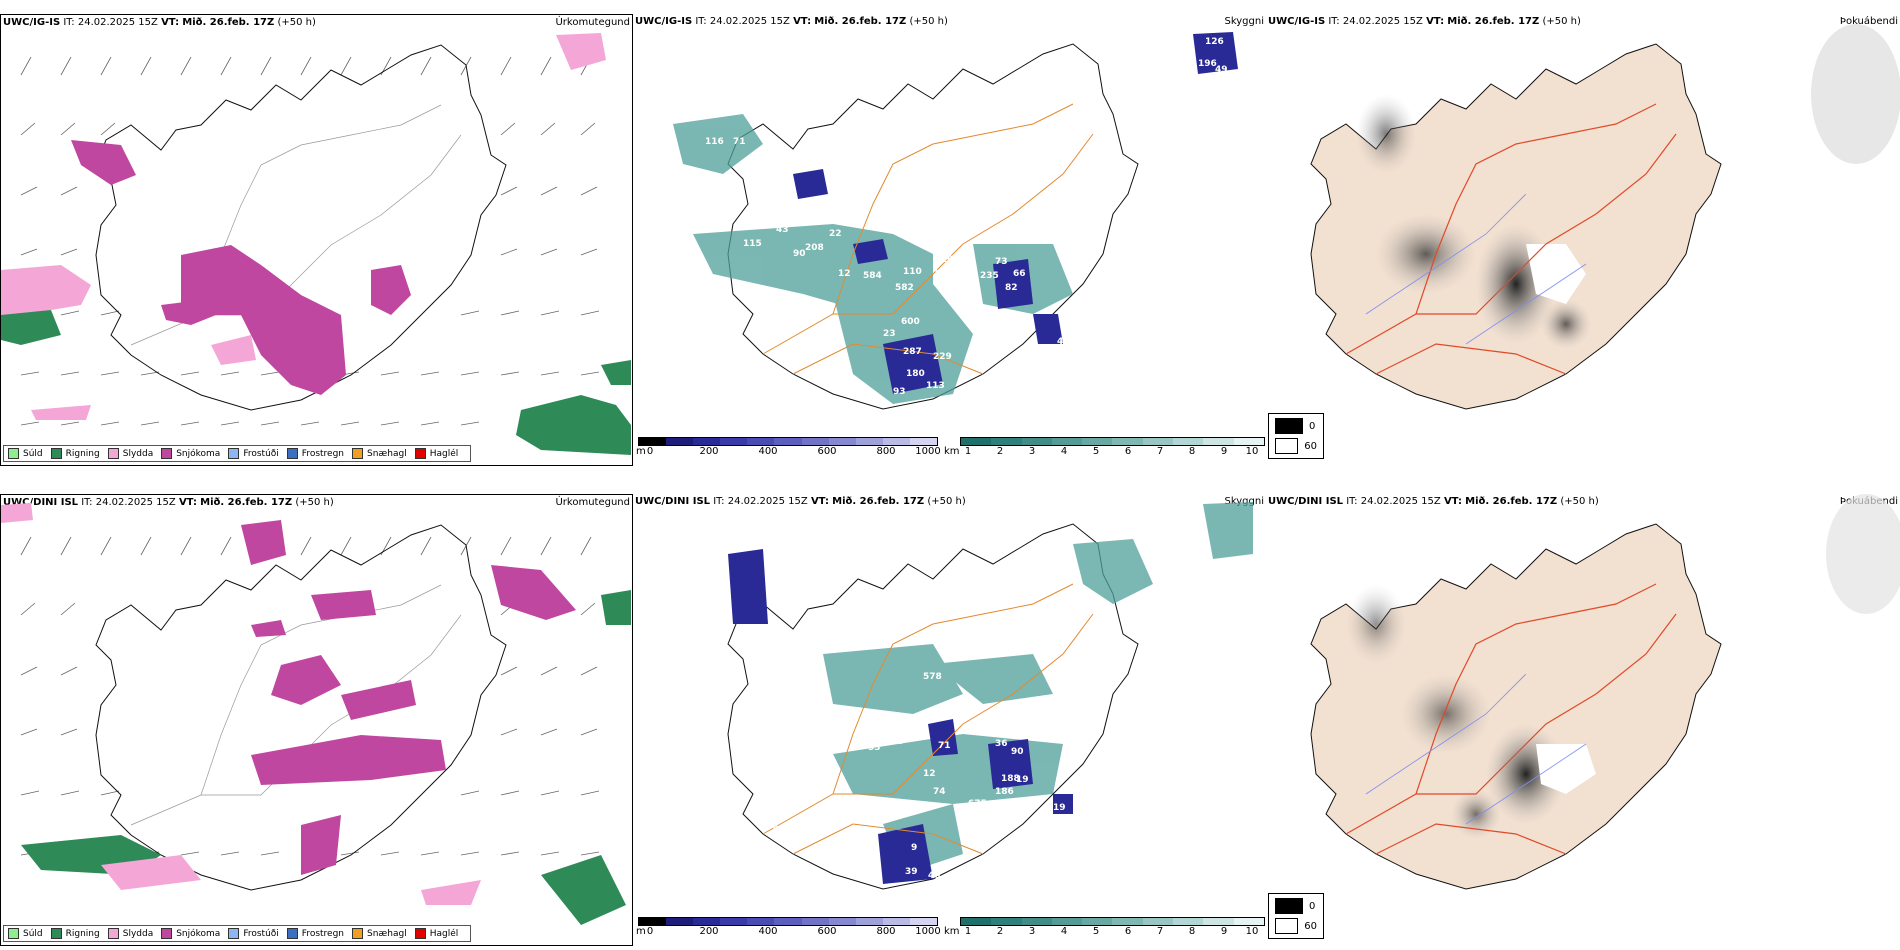 This screenshot has height=950, width=1900. What do you see at coordinates (13, 453) in the screenshot?
I see `swatch-sudd` at bounding box center [13, 453].